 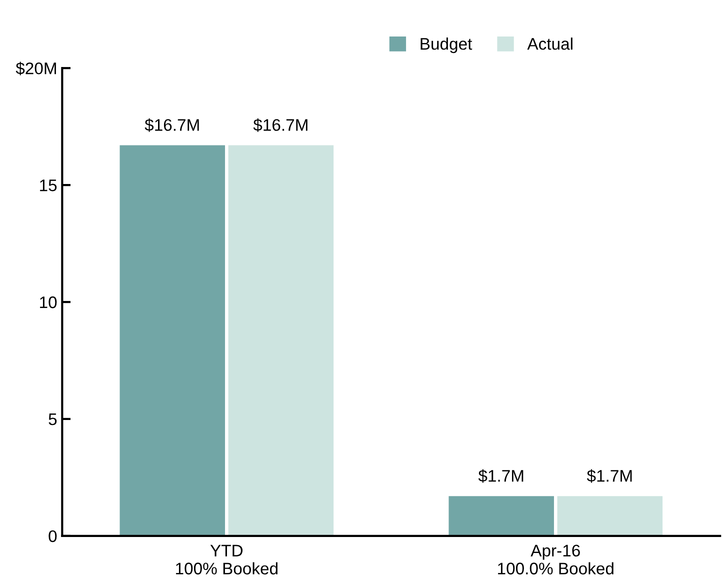 I want to click on y-tick-label: 10, so click(x=48, y=302).